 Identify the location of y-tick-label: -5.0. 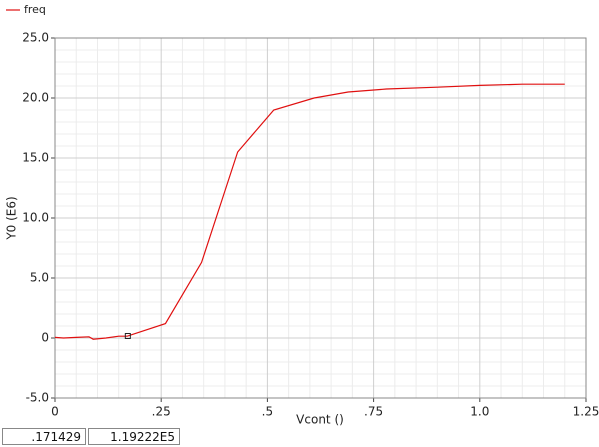
(37, 398).